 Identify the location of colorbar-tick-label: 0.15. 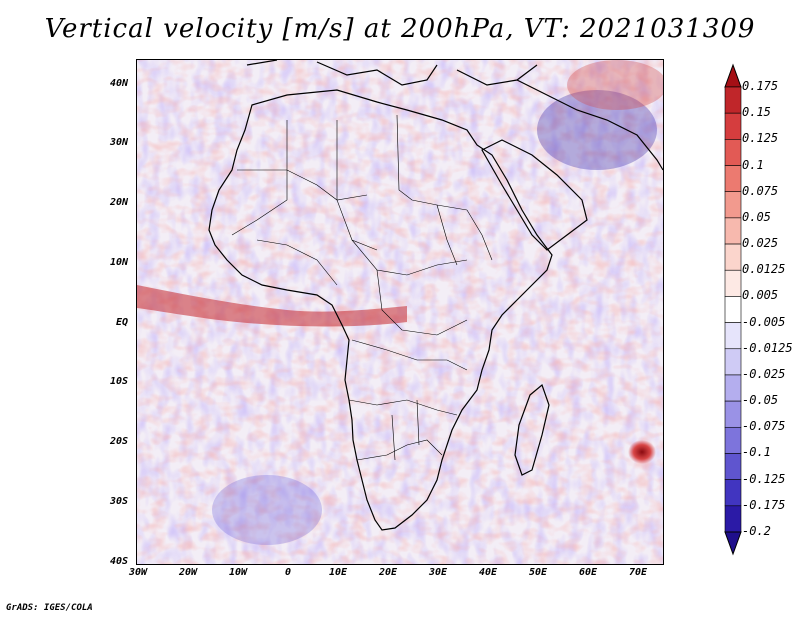
(756, 112).